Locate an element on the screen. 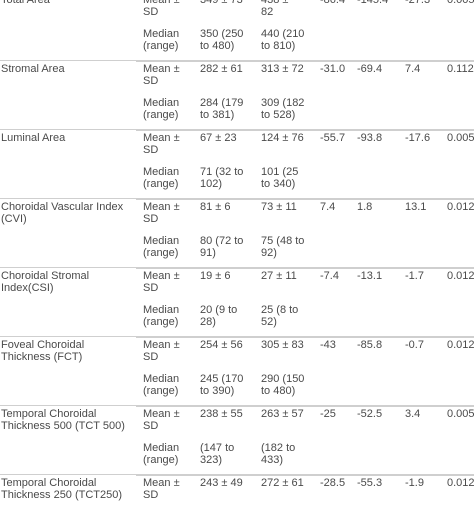  ci-upper-value: 7.4 is located at coordinates (413, 69).